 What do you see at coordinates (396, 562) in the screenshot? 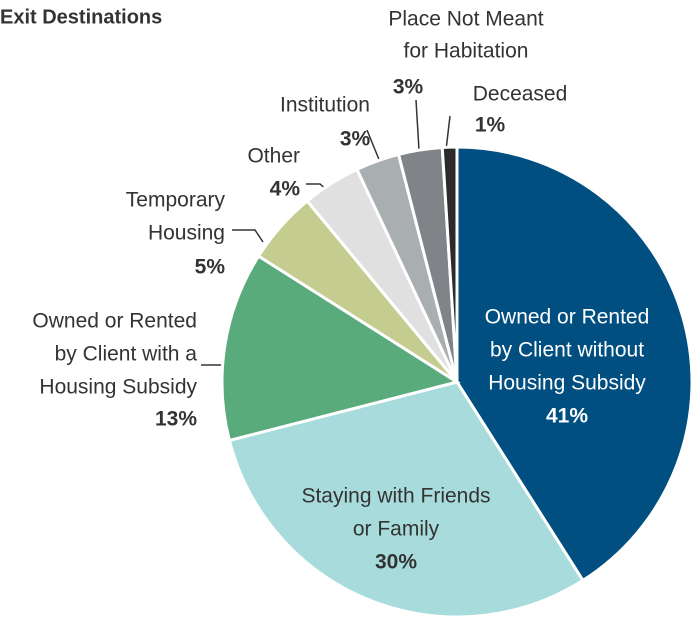
I see `value-label: 30%` at bounding box center [396, 562].